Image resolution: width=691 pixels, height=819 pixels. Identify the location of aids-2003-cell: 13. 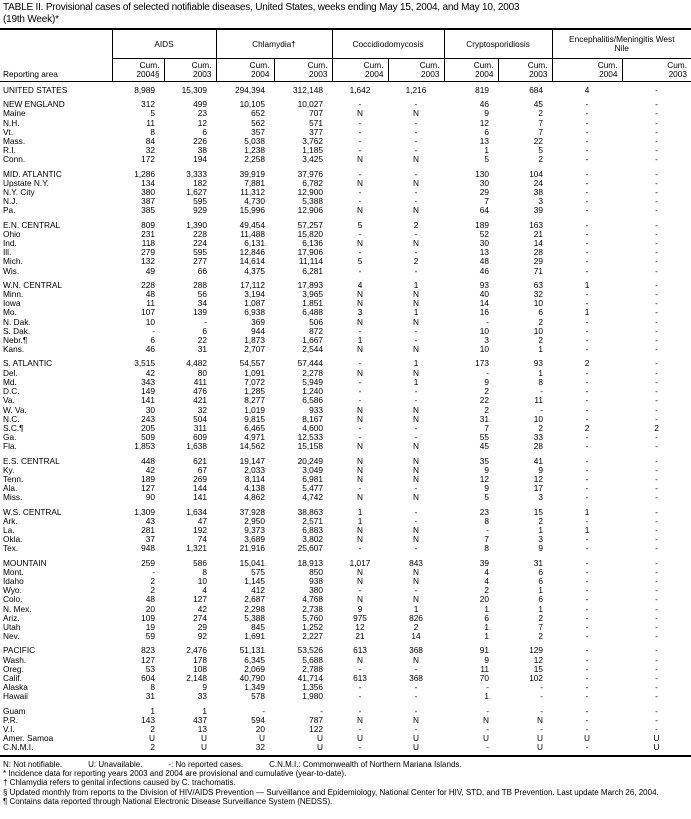
(202, 729).